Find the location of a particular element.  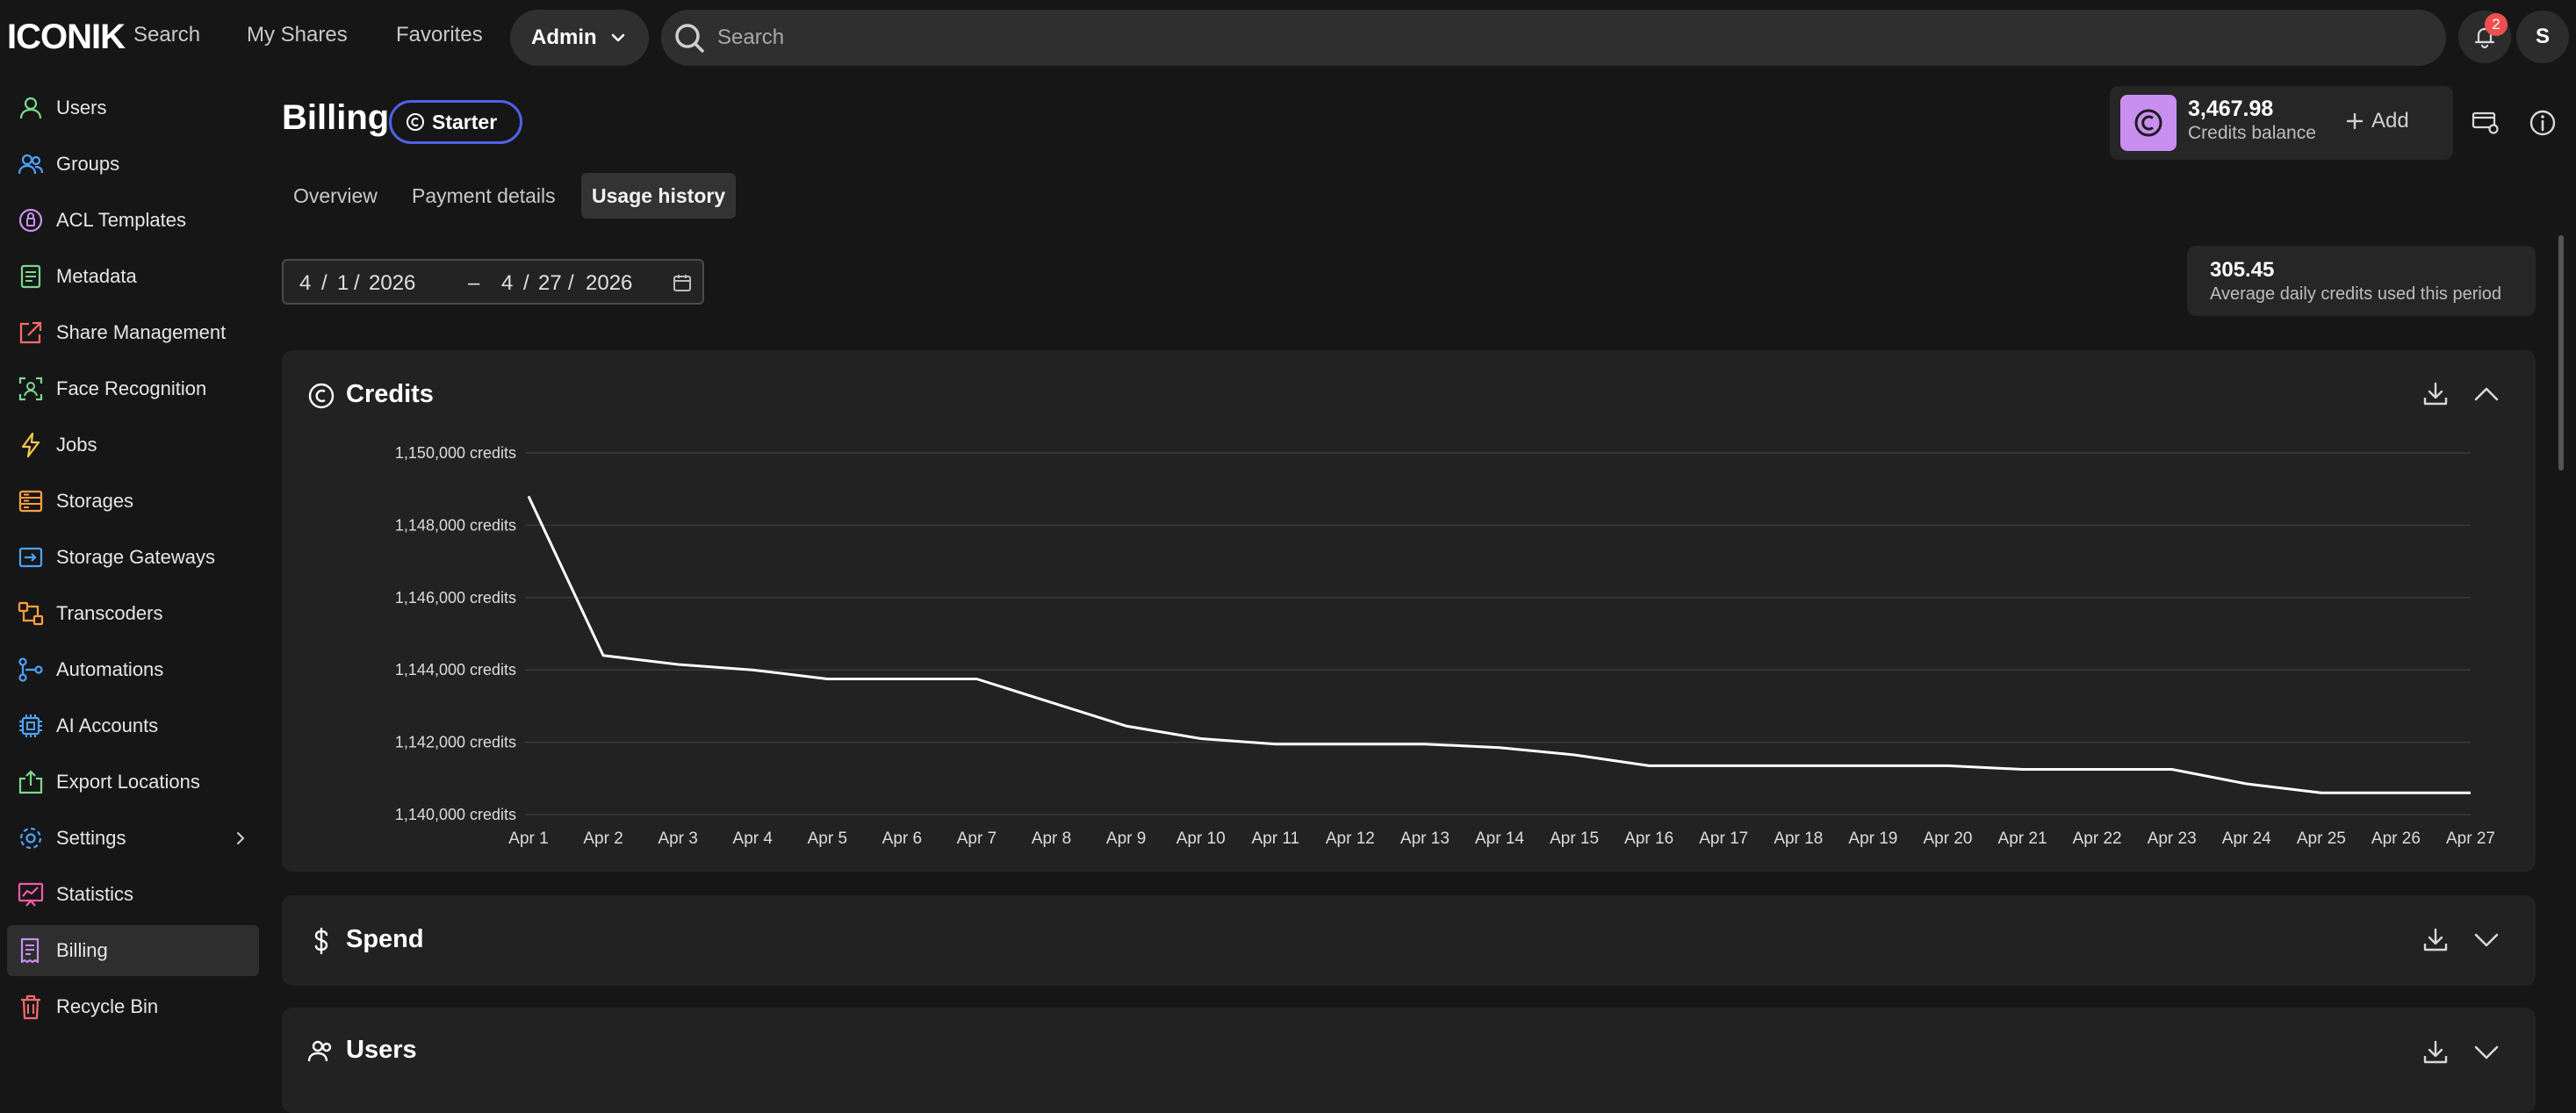

sidebar-item-share-management: Share Management is located at coordinates (133, 332).